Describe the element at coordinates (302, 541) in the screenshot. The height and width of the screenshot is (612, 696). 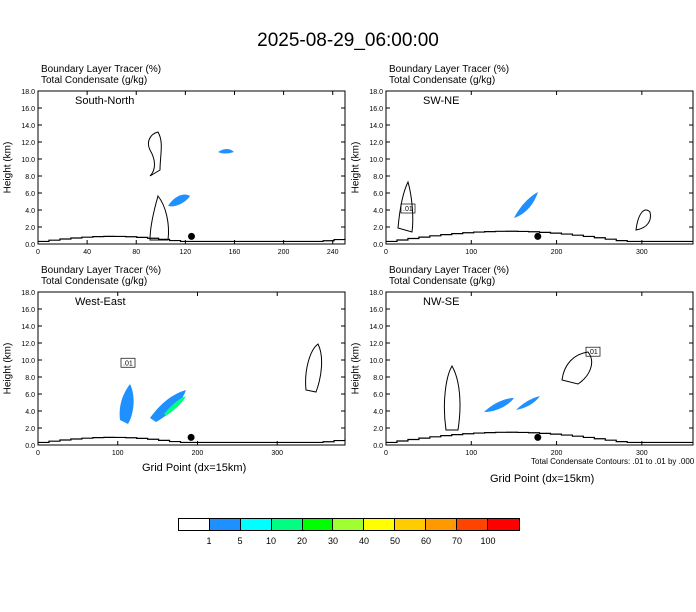
I see `colorbar-label: 20` at that location.